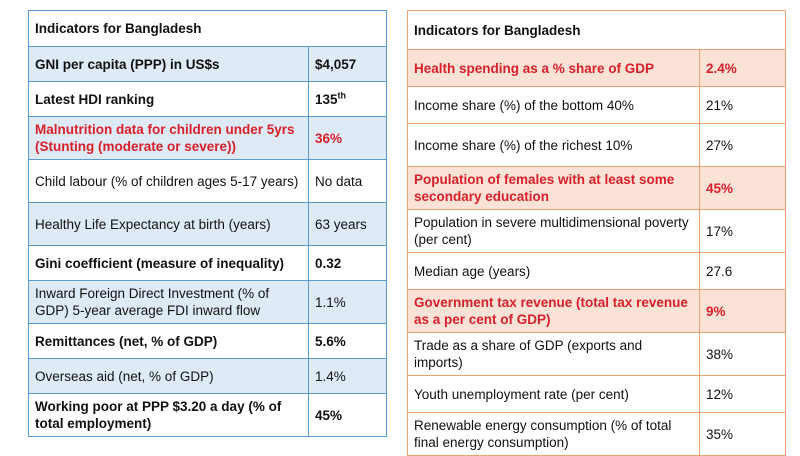 The image size is (800, 456). I want to click on table-row: Income share (%) of the bottom 40% 21%, so click(596, 105).